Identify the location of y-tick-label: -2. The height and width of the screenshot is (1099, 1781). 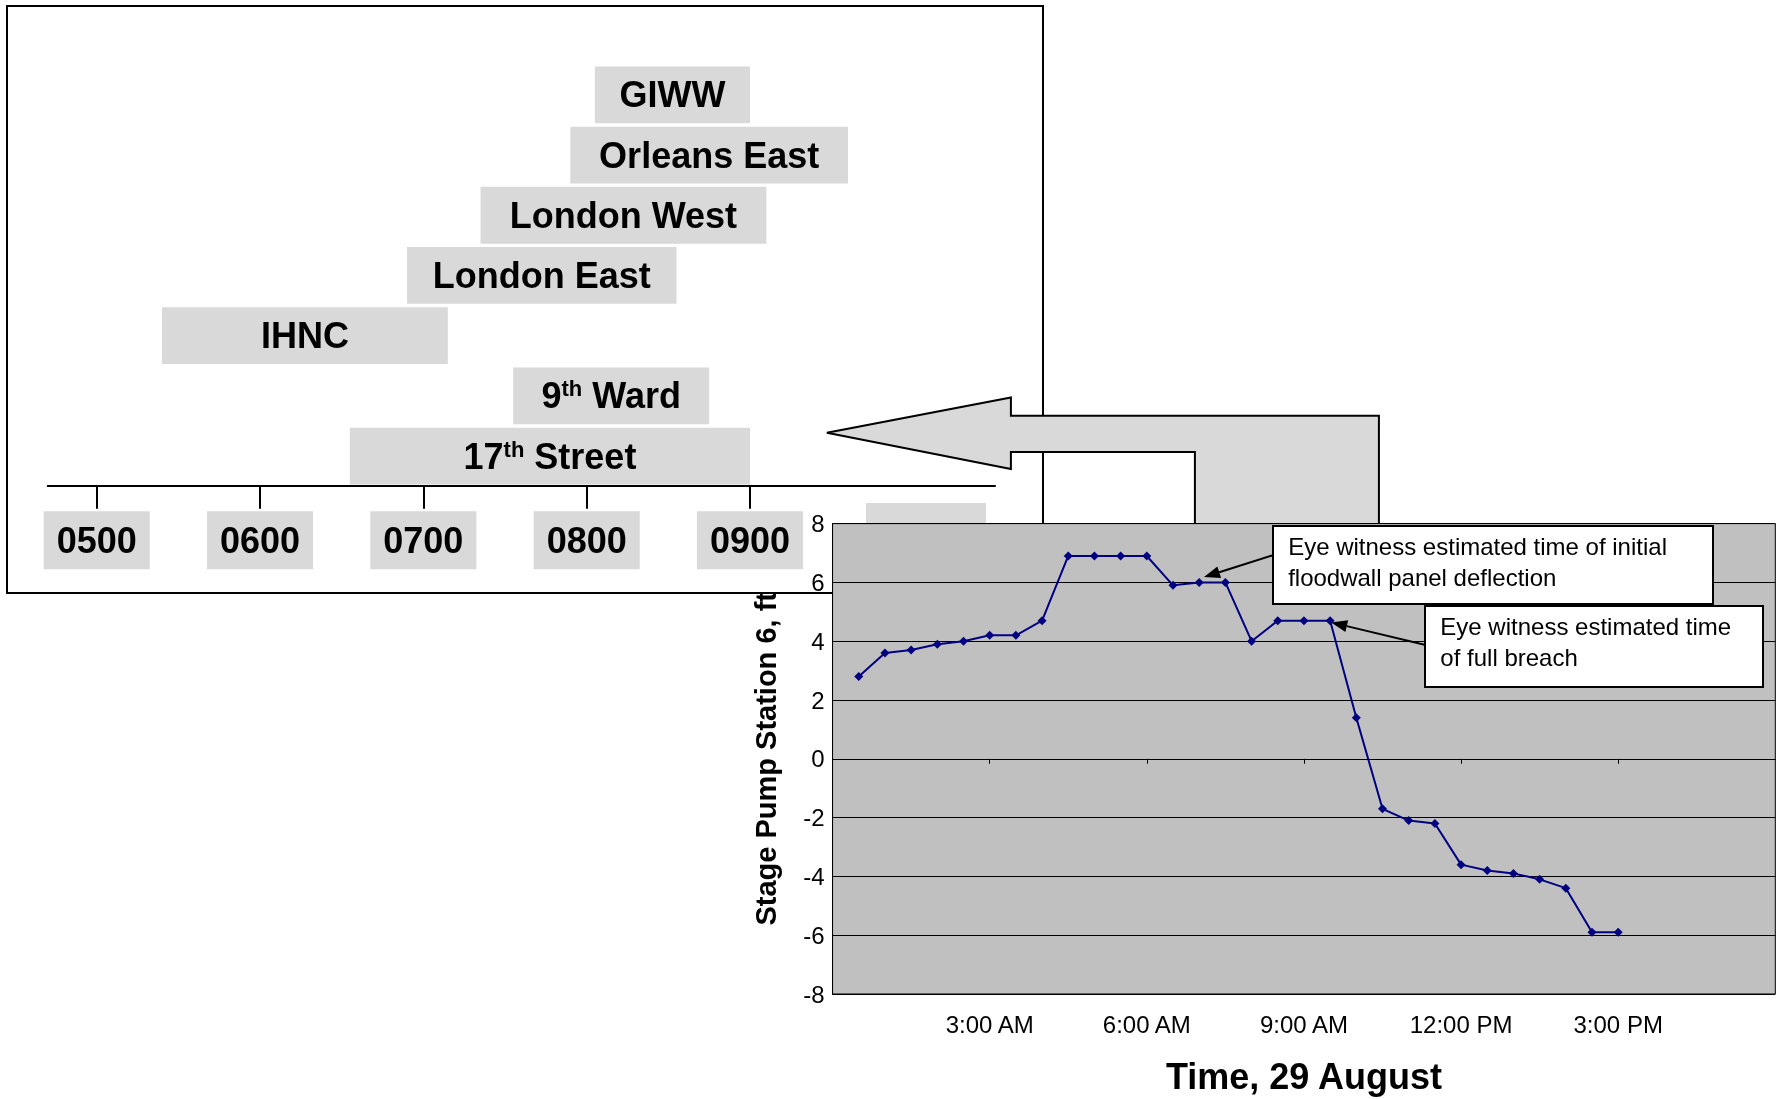
(814, 818).